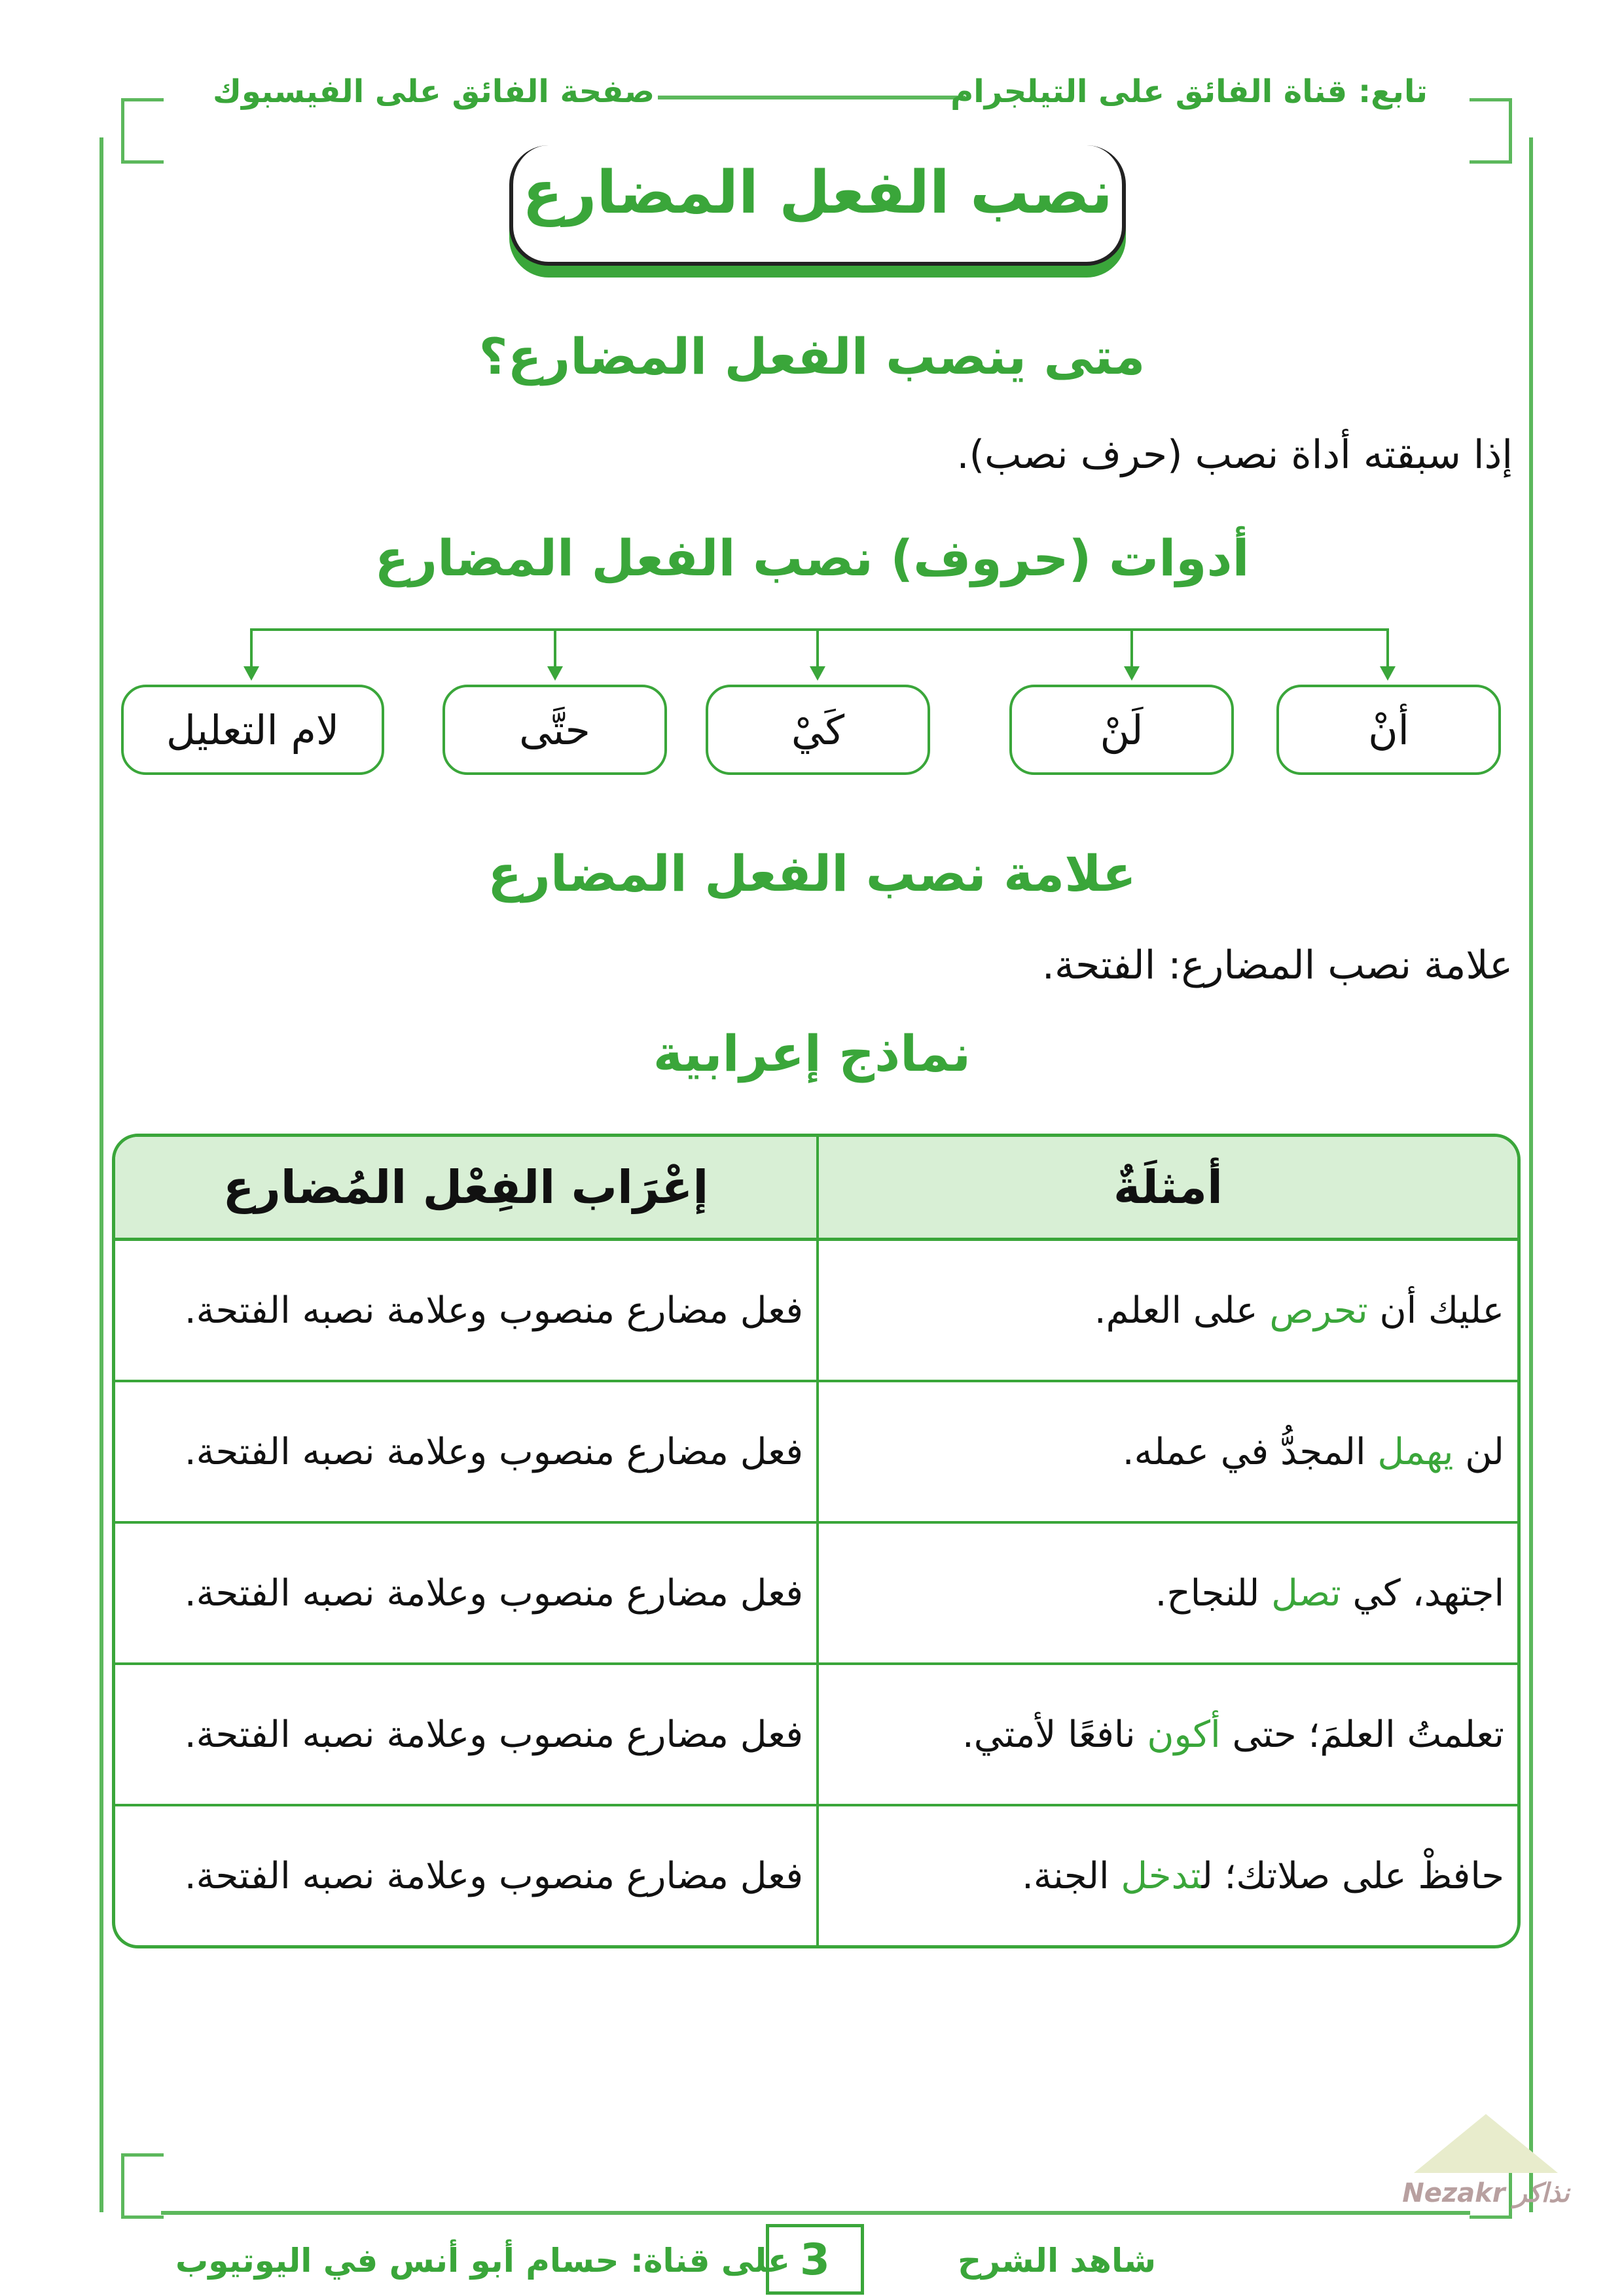 The image size is (1624, 2296). Describe the element at coordinates (1182, 1310) in the screenshot. I see `example-post: على العلم.` at that location.